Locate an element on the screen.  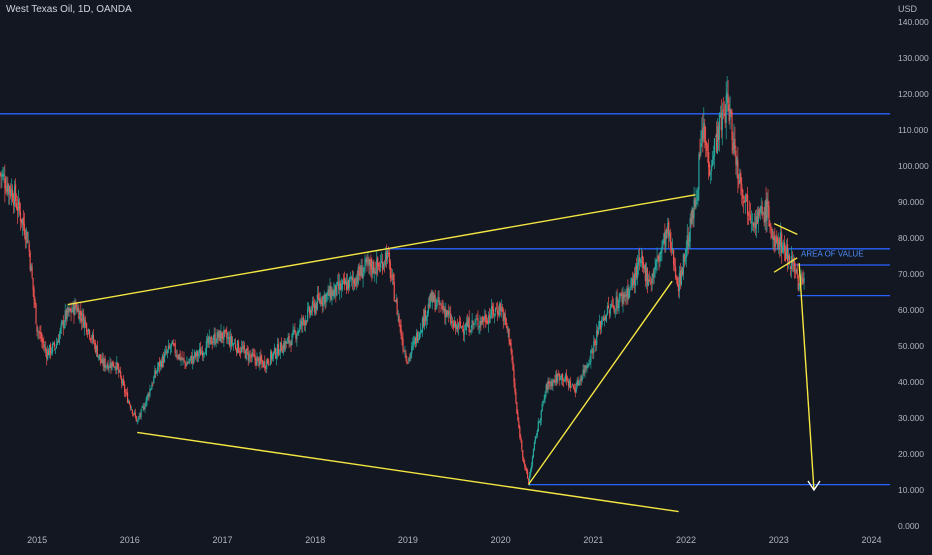
x-tick-label: 2022 is located at coordinates (686, 540).